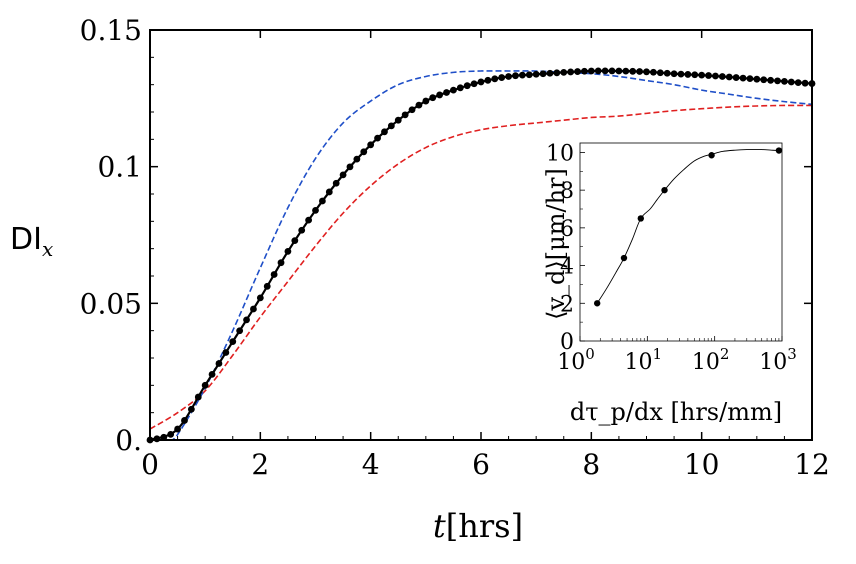  What do you see at coordinates (567, 229) in the screenshot?
I see `inset-y-tick-label: 6` at bounding box center [567, 229].